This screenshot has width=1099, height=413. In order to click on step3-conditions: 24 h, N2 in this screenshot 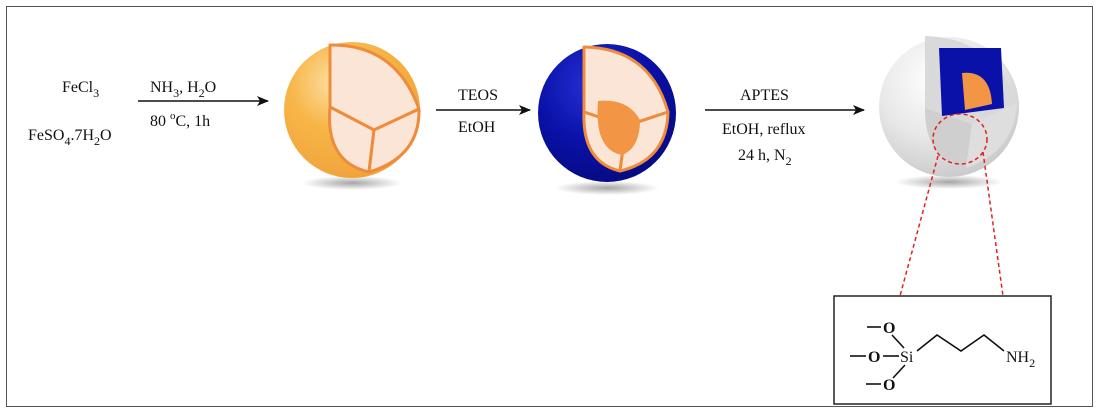, I will do `click(765, 157)`.